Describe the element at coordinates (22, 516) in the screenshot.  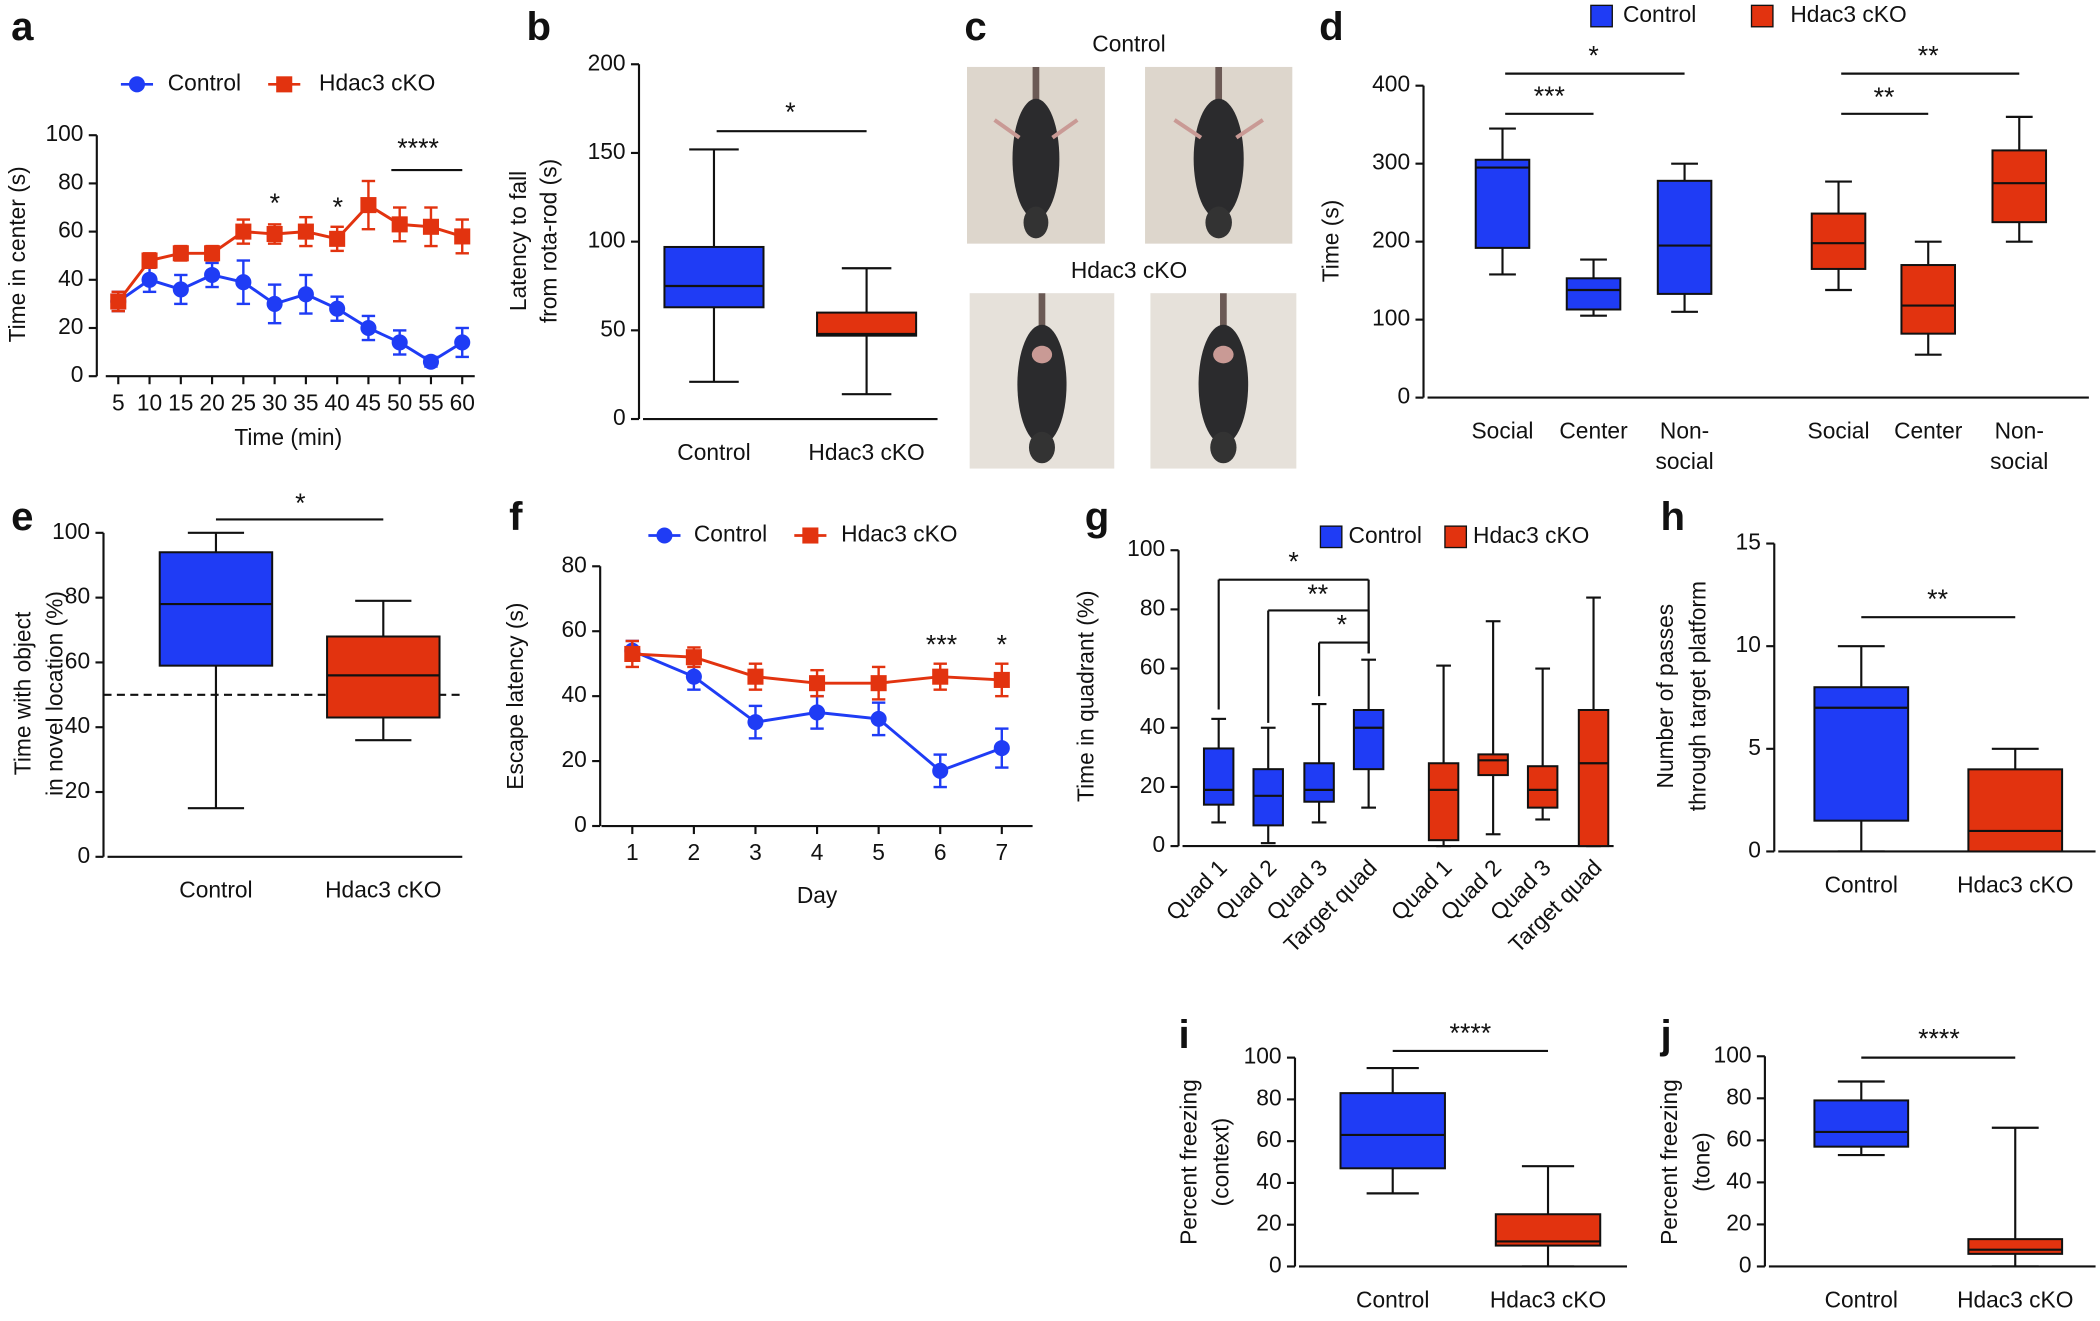
I see `panel-letter: e` at that location.